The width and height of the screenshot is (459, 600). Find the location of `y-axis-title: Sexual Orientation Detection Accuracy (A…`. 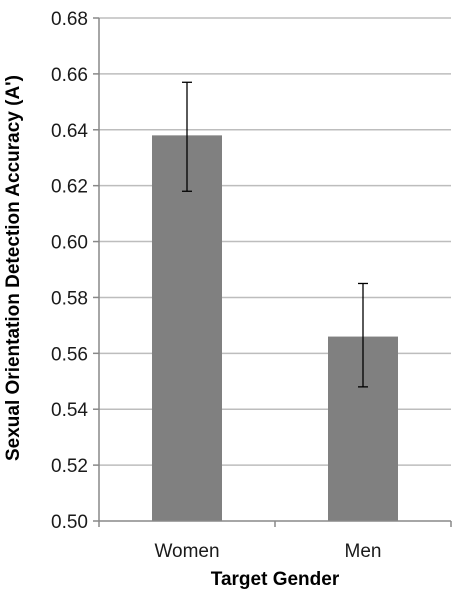

y-axis-title: Sexual Orientation Detection Accuracy (A… is located at coordinates (13, 268).